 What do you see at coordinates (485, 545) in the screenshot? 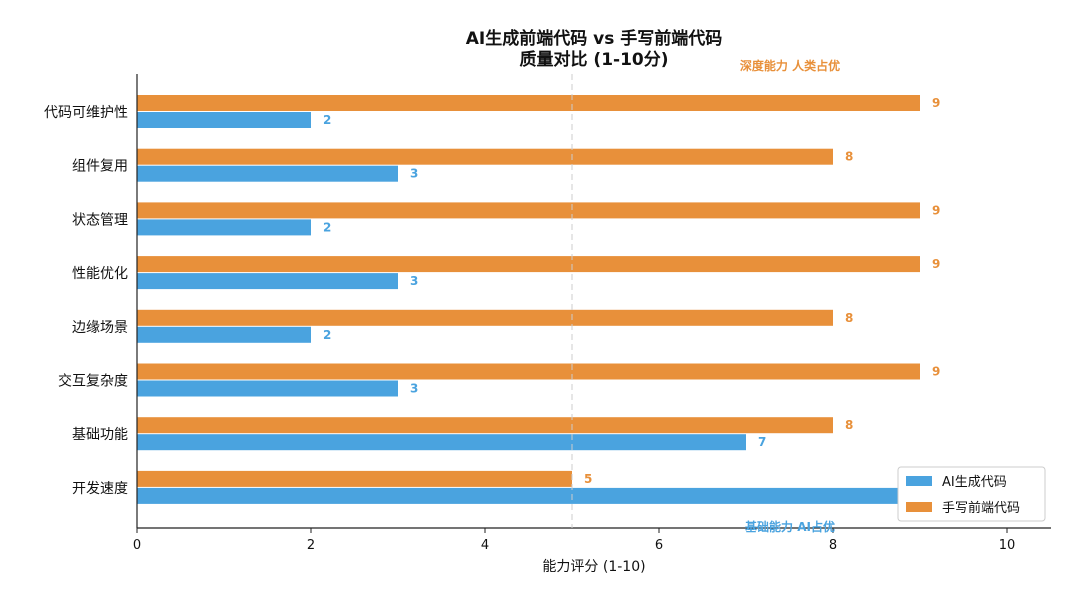
I see `x-tick-label-2: 4` at bounding box center [485, 545].